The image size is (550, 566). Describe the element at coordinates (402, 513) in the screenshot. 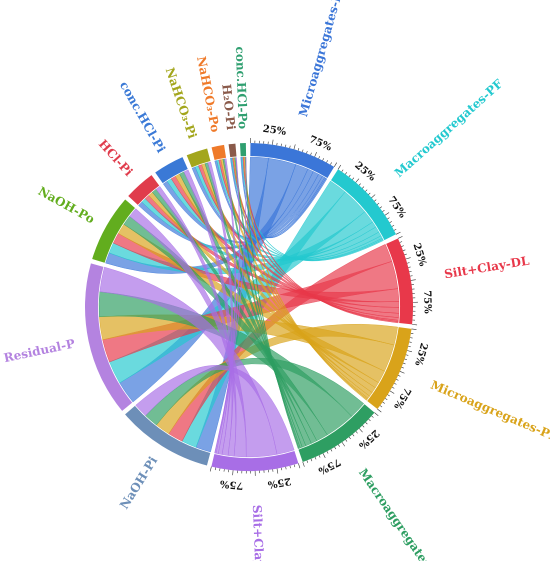

I see `sector-label-macroaggregates-dl: Macroaggregates-DL` at that location.